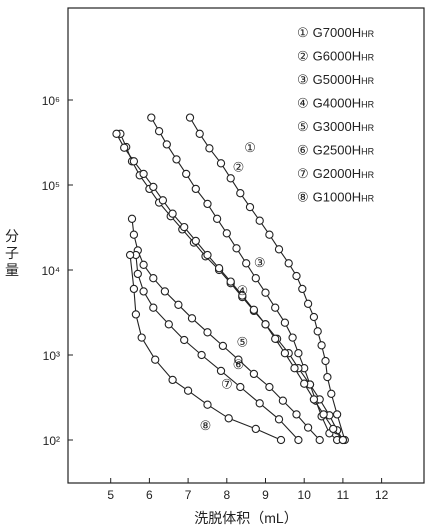  What do you see at coordinates (242, 341) in the screenshot?
I see `series-marker-label: ⑤` at bounding box center [242, 341].